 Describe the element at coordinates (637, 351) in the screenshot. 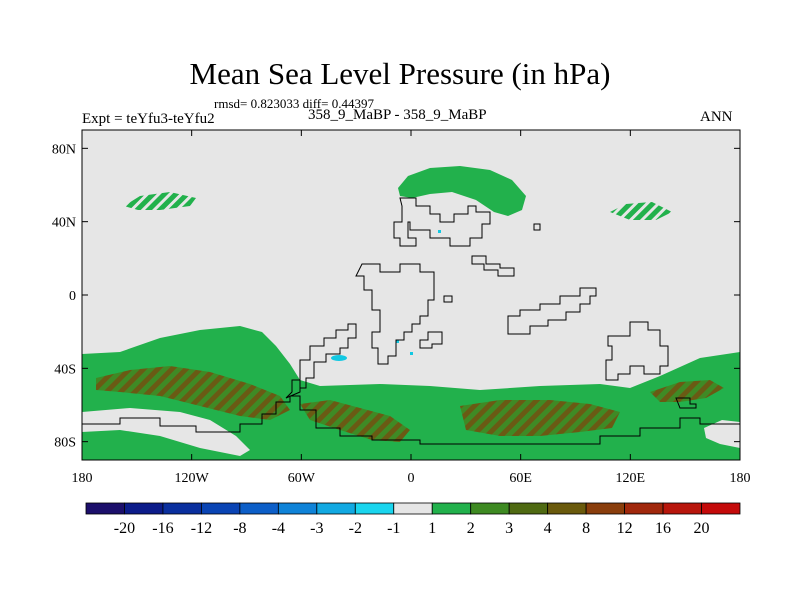

I see `outline-australia` at that location.